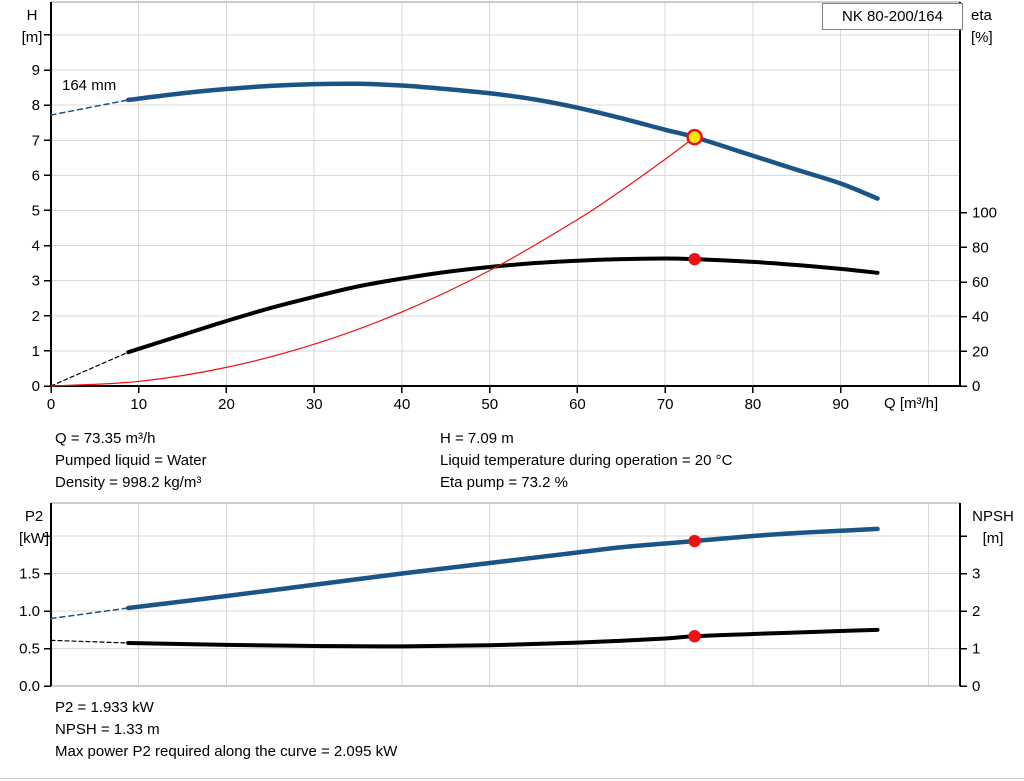  What do you see at coordinates (694, 137) in the screenshot?
I see `duty-point` at bounding box center [694, 137].